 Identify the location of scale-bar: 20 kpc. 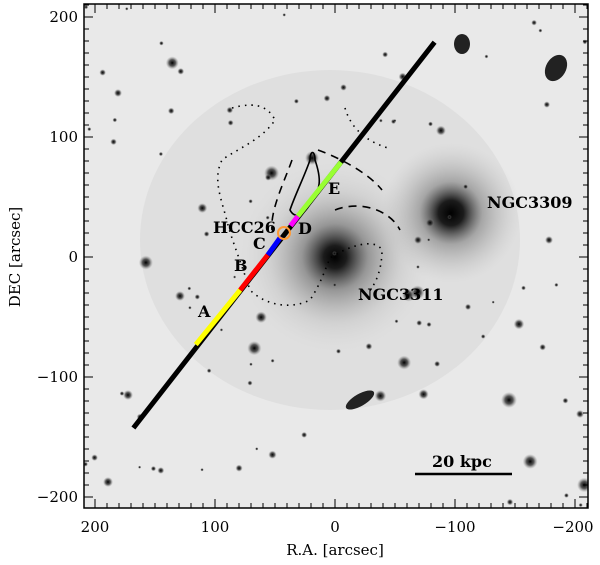
(463, 464).